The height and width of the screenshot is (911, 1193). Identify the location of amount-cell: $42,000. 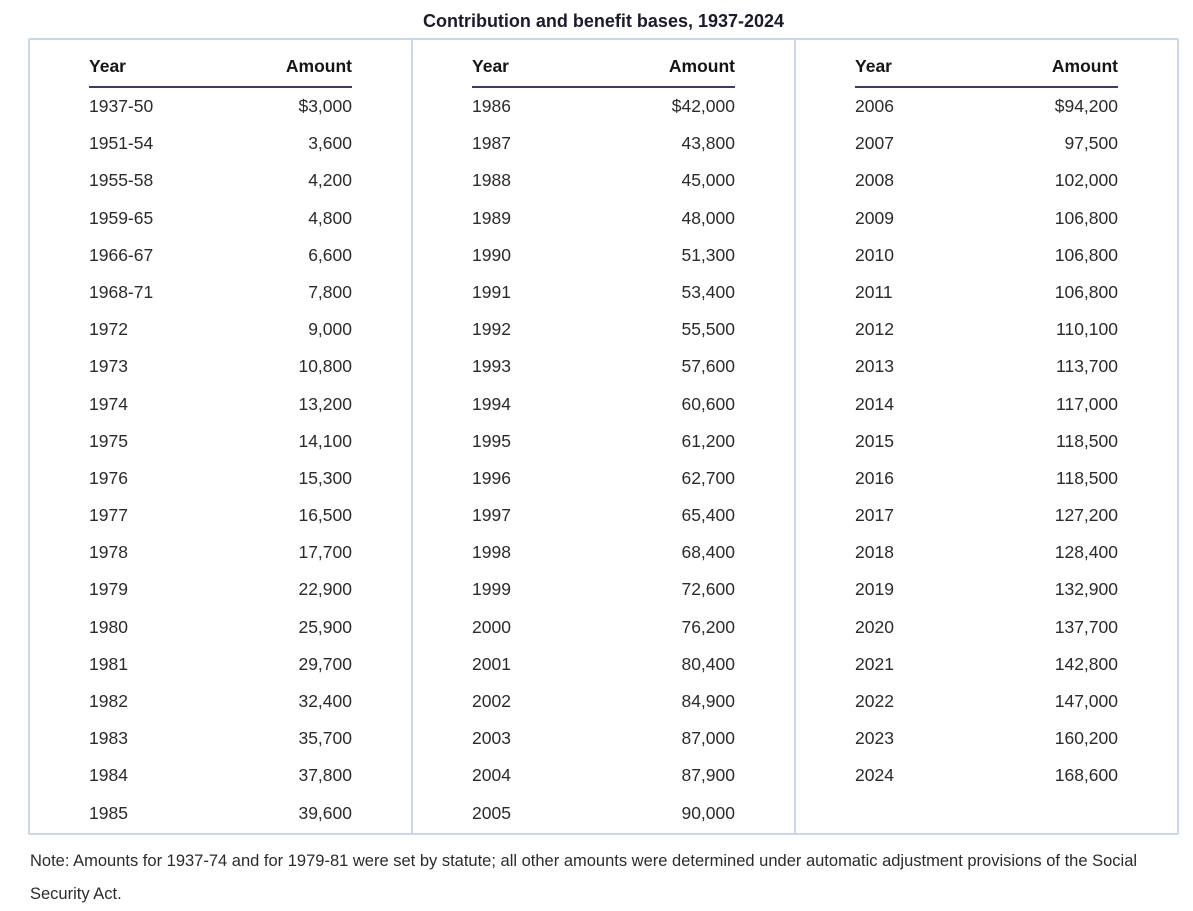
(703, 106).